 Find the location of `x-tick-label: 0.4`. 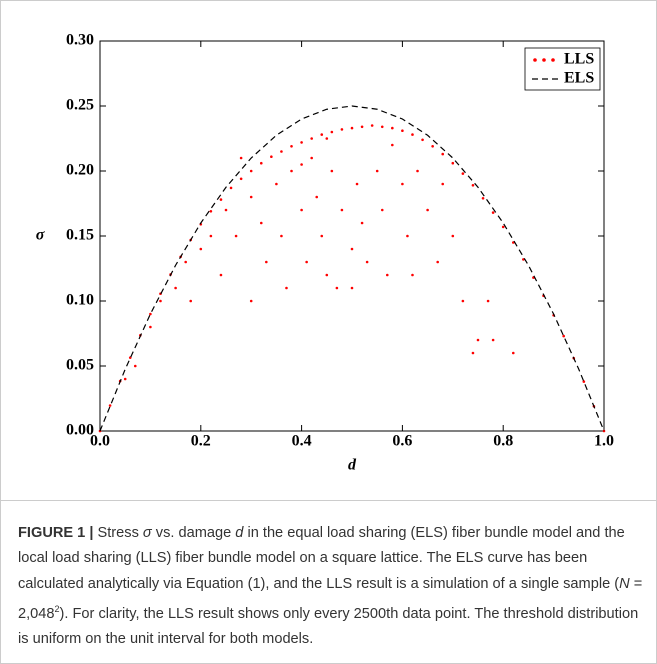

x-tick-label: 0.4 is located at coordinates (302, 441).